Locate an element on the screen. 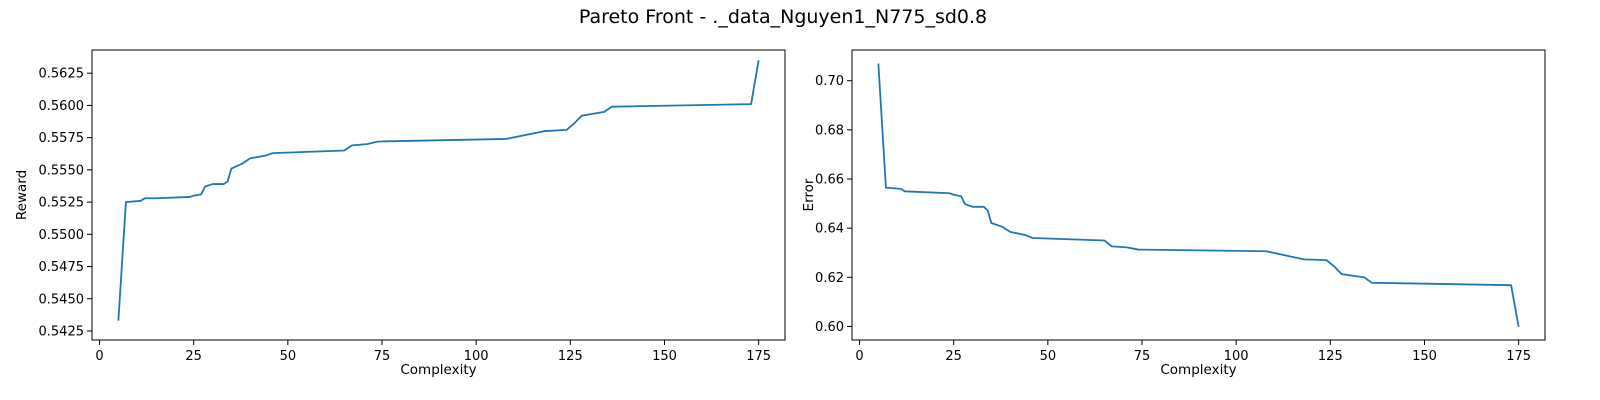 Image resolution: width=1600 pixels, height=400 pixels. y-tick-label: 0.60 is located at coordinates (829, 327).